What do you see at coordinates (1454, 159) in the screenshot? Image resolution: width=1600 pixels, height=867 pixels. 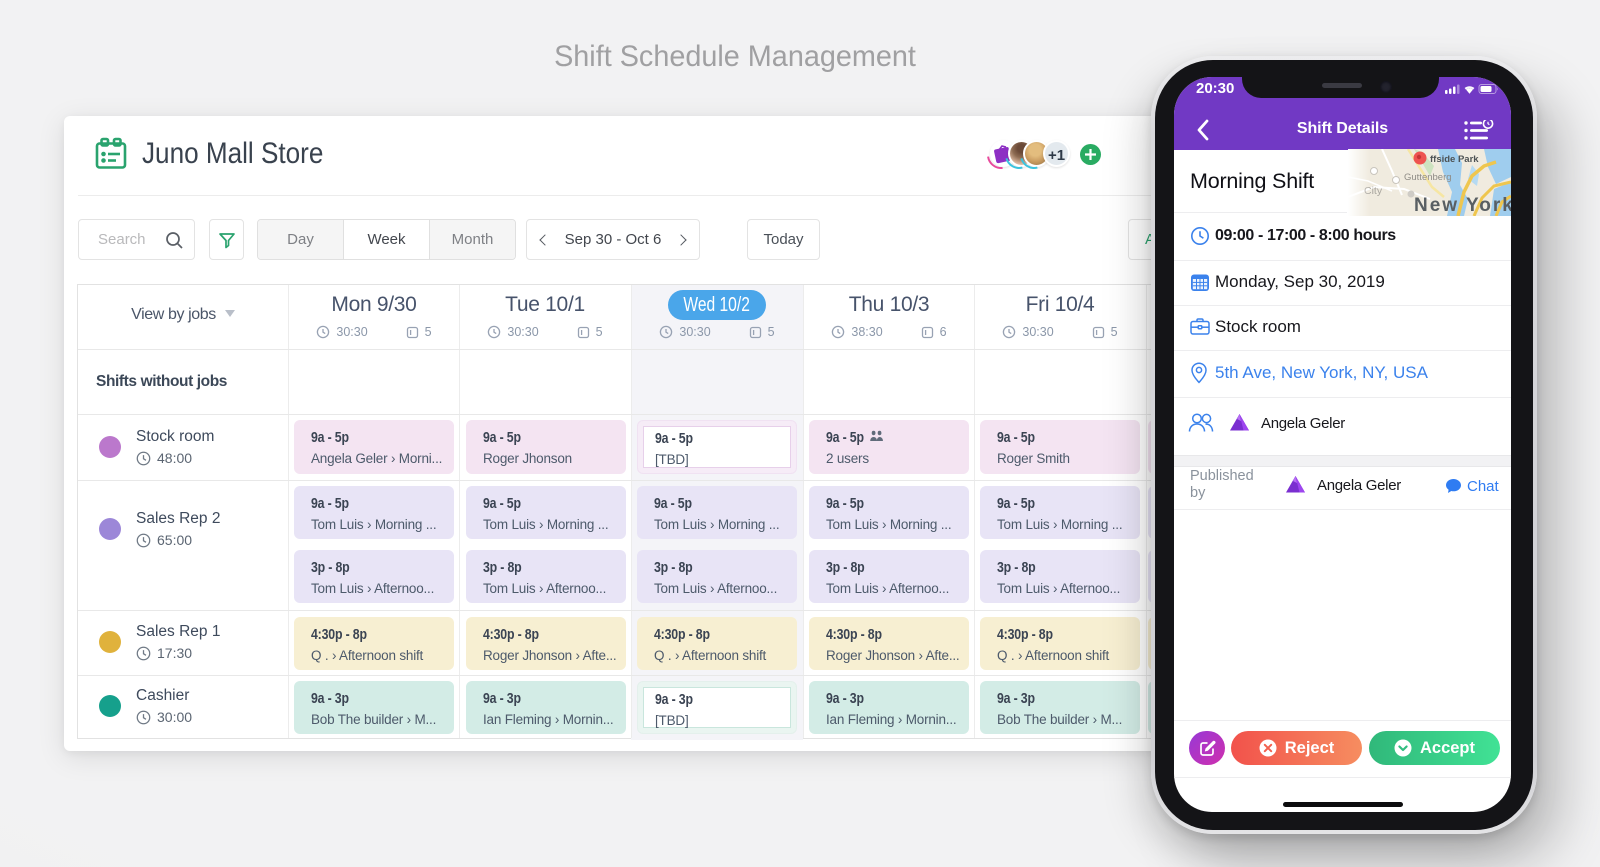 I see `svg-text: ffside Park` at bounding box center [1454, 159].